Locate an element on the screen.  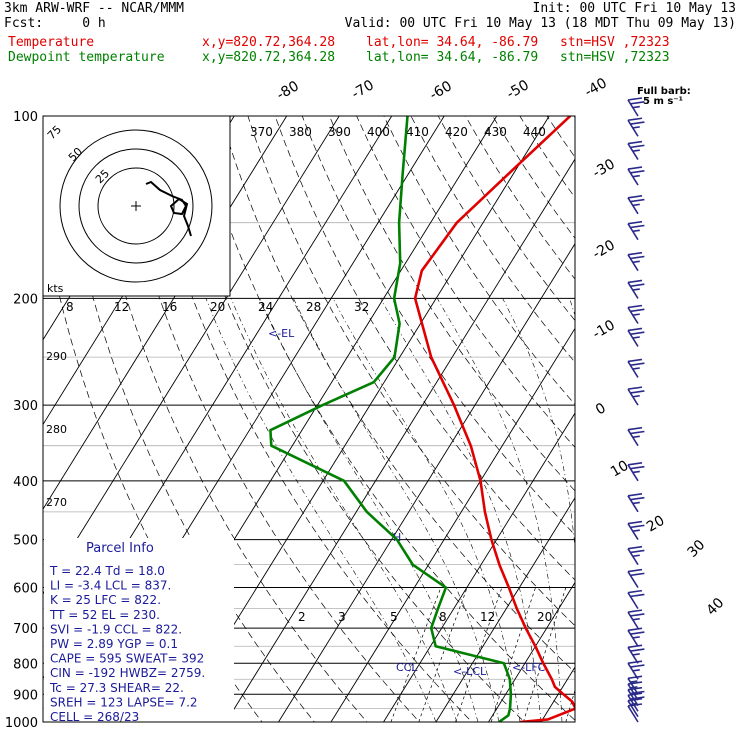
dewpoint-latlon: lat,lon= 34.64, -86.79 is located at coordinates (452, 57).